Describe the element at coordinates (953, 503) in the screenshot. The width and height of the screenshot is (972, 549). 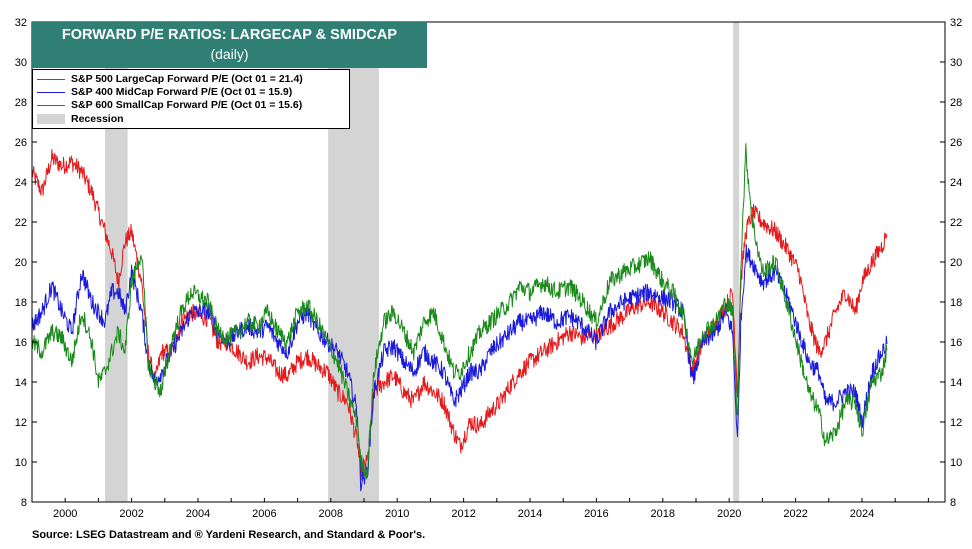
I see `ytick-right-label-0: 8` at that location.